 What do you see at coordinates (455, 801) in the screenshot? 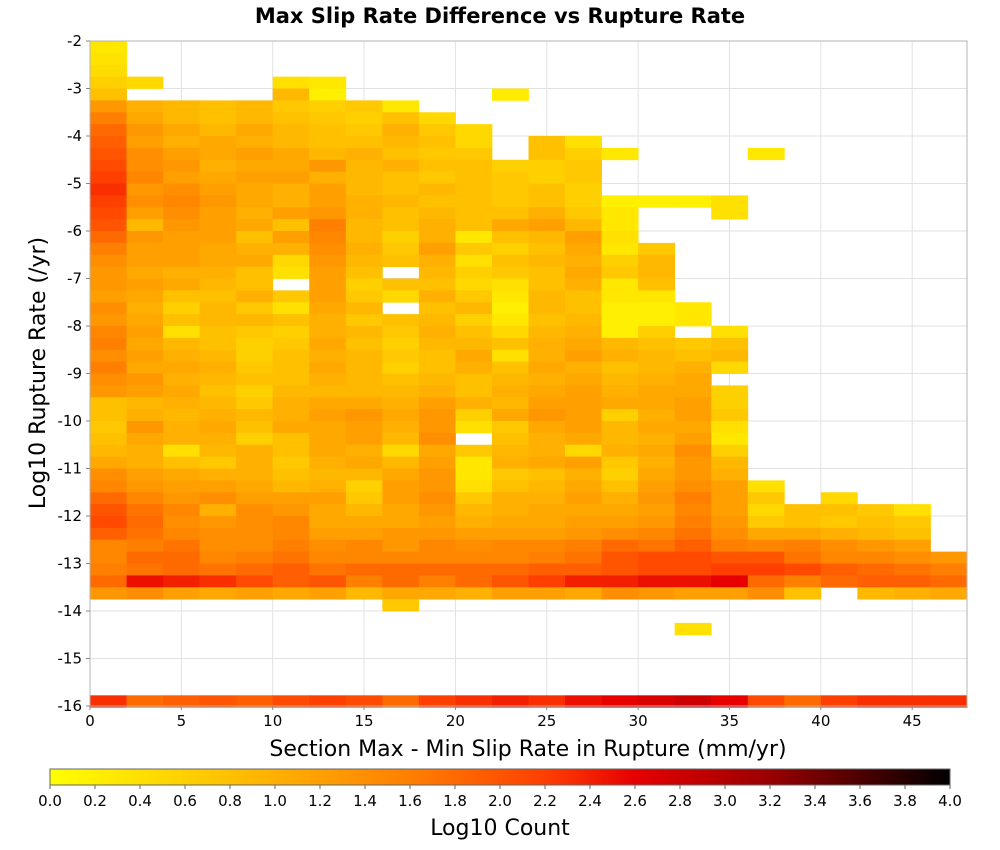
I see `colorbar-tick-label: 1.8` at bounding box center [455, 801].